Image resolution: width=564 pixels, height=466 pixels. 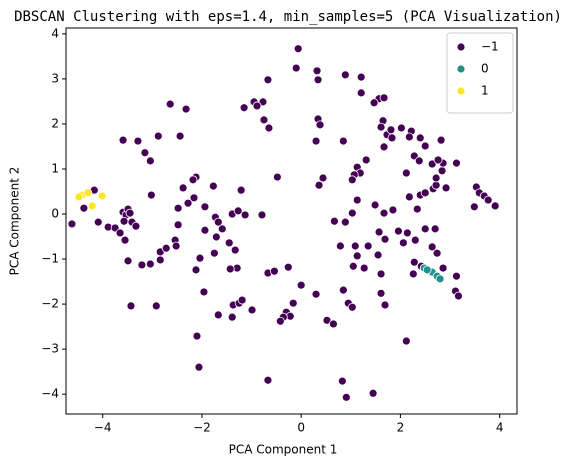 I want to click on legend-label: 0, so click(x=485, y=69).